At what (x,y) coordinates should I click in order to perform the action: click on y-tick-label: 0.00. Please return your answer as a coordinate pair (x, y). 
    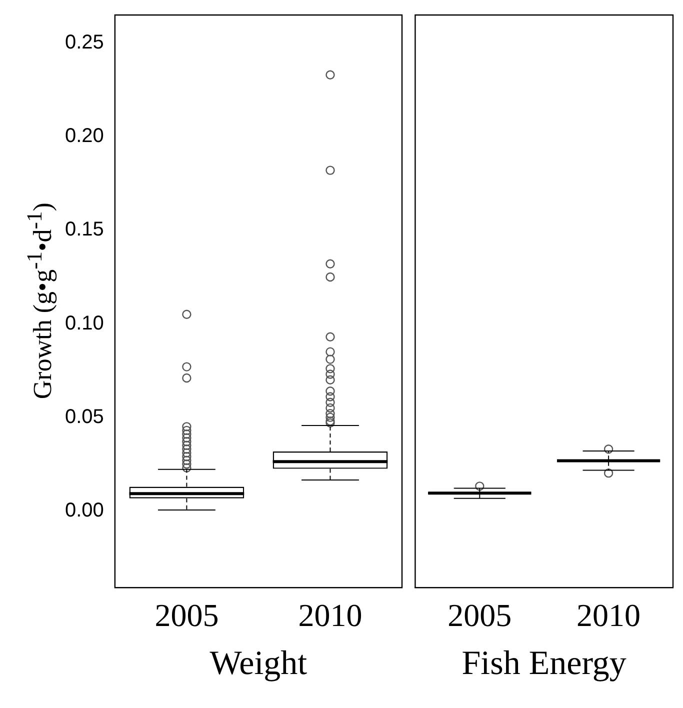
    Looking at the image, I should click on (84, 510).